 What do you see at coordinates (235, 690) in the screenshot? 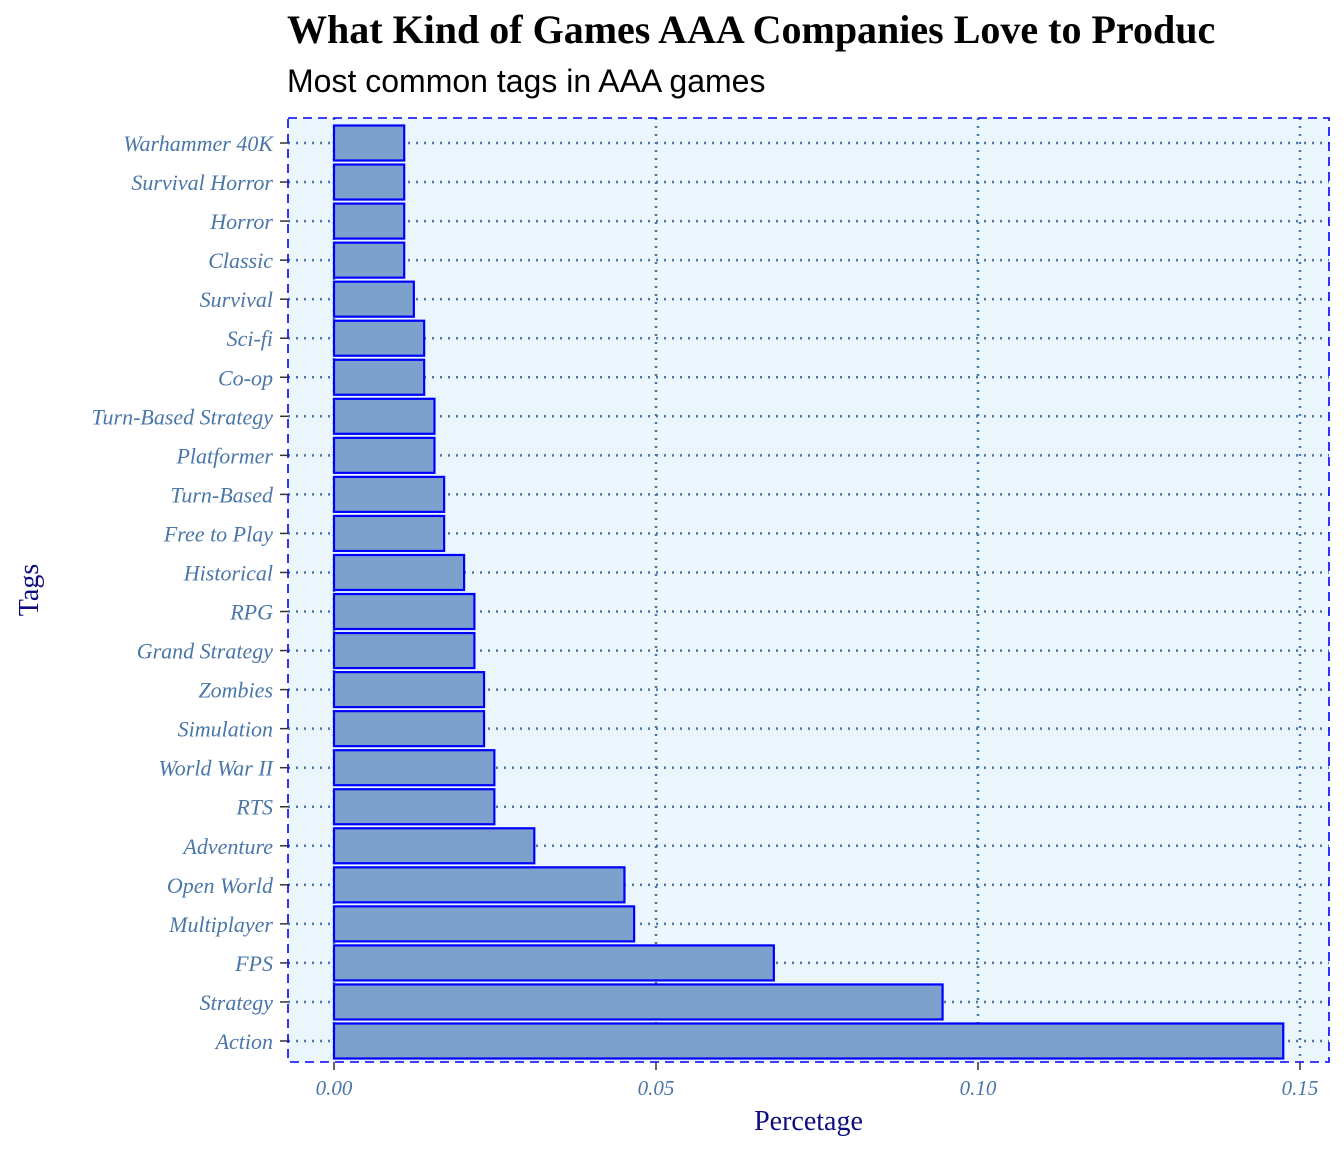
I see `y-tick-label: Zombies` at bounding box center [235, 690].